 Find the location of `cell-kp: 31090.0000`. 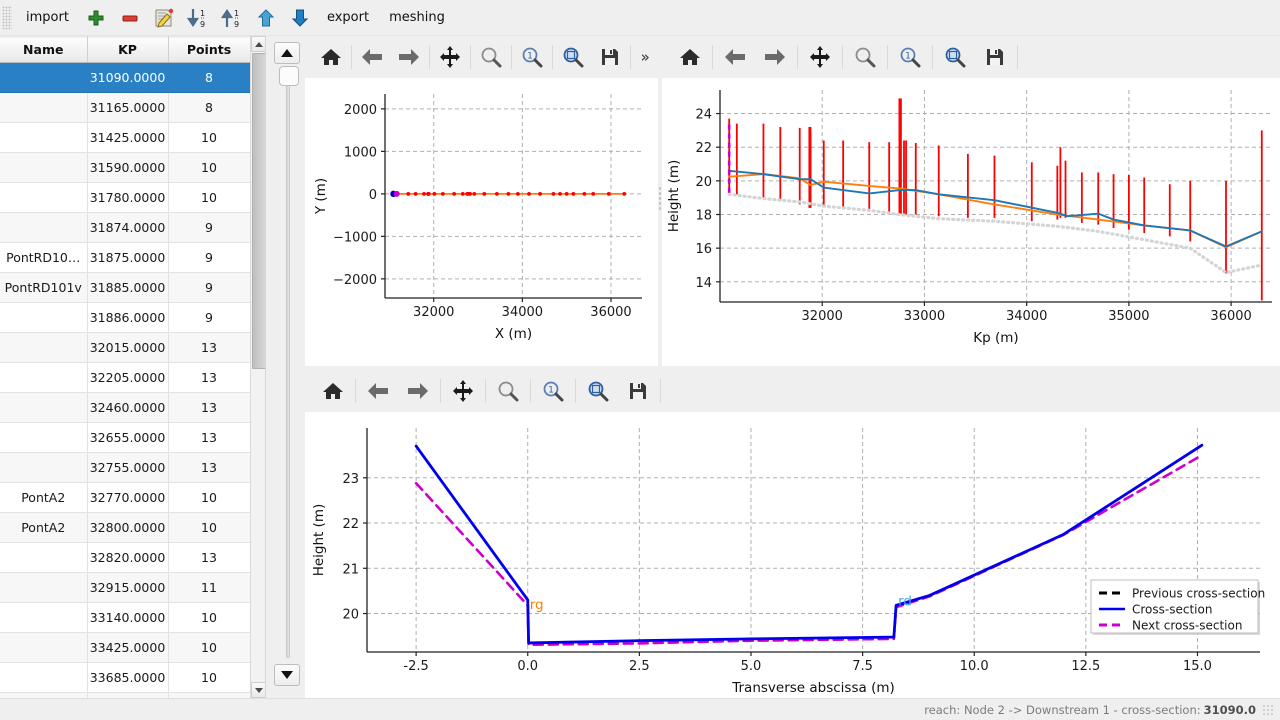

cell-kp: 31090.0000 is located at coordinates (128, 77).